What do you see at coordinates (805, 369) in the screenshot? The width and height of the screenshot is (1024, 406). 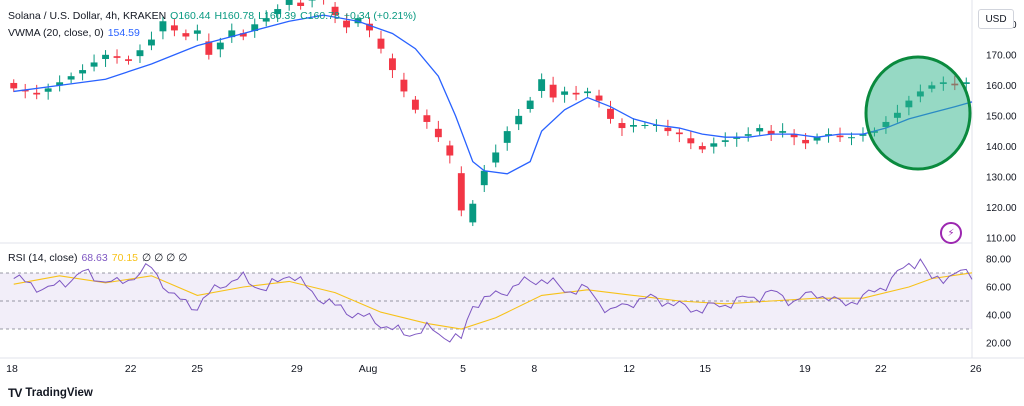 I see `time-tick-label: 19` at bounding box center [805, 369].